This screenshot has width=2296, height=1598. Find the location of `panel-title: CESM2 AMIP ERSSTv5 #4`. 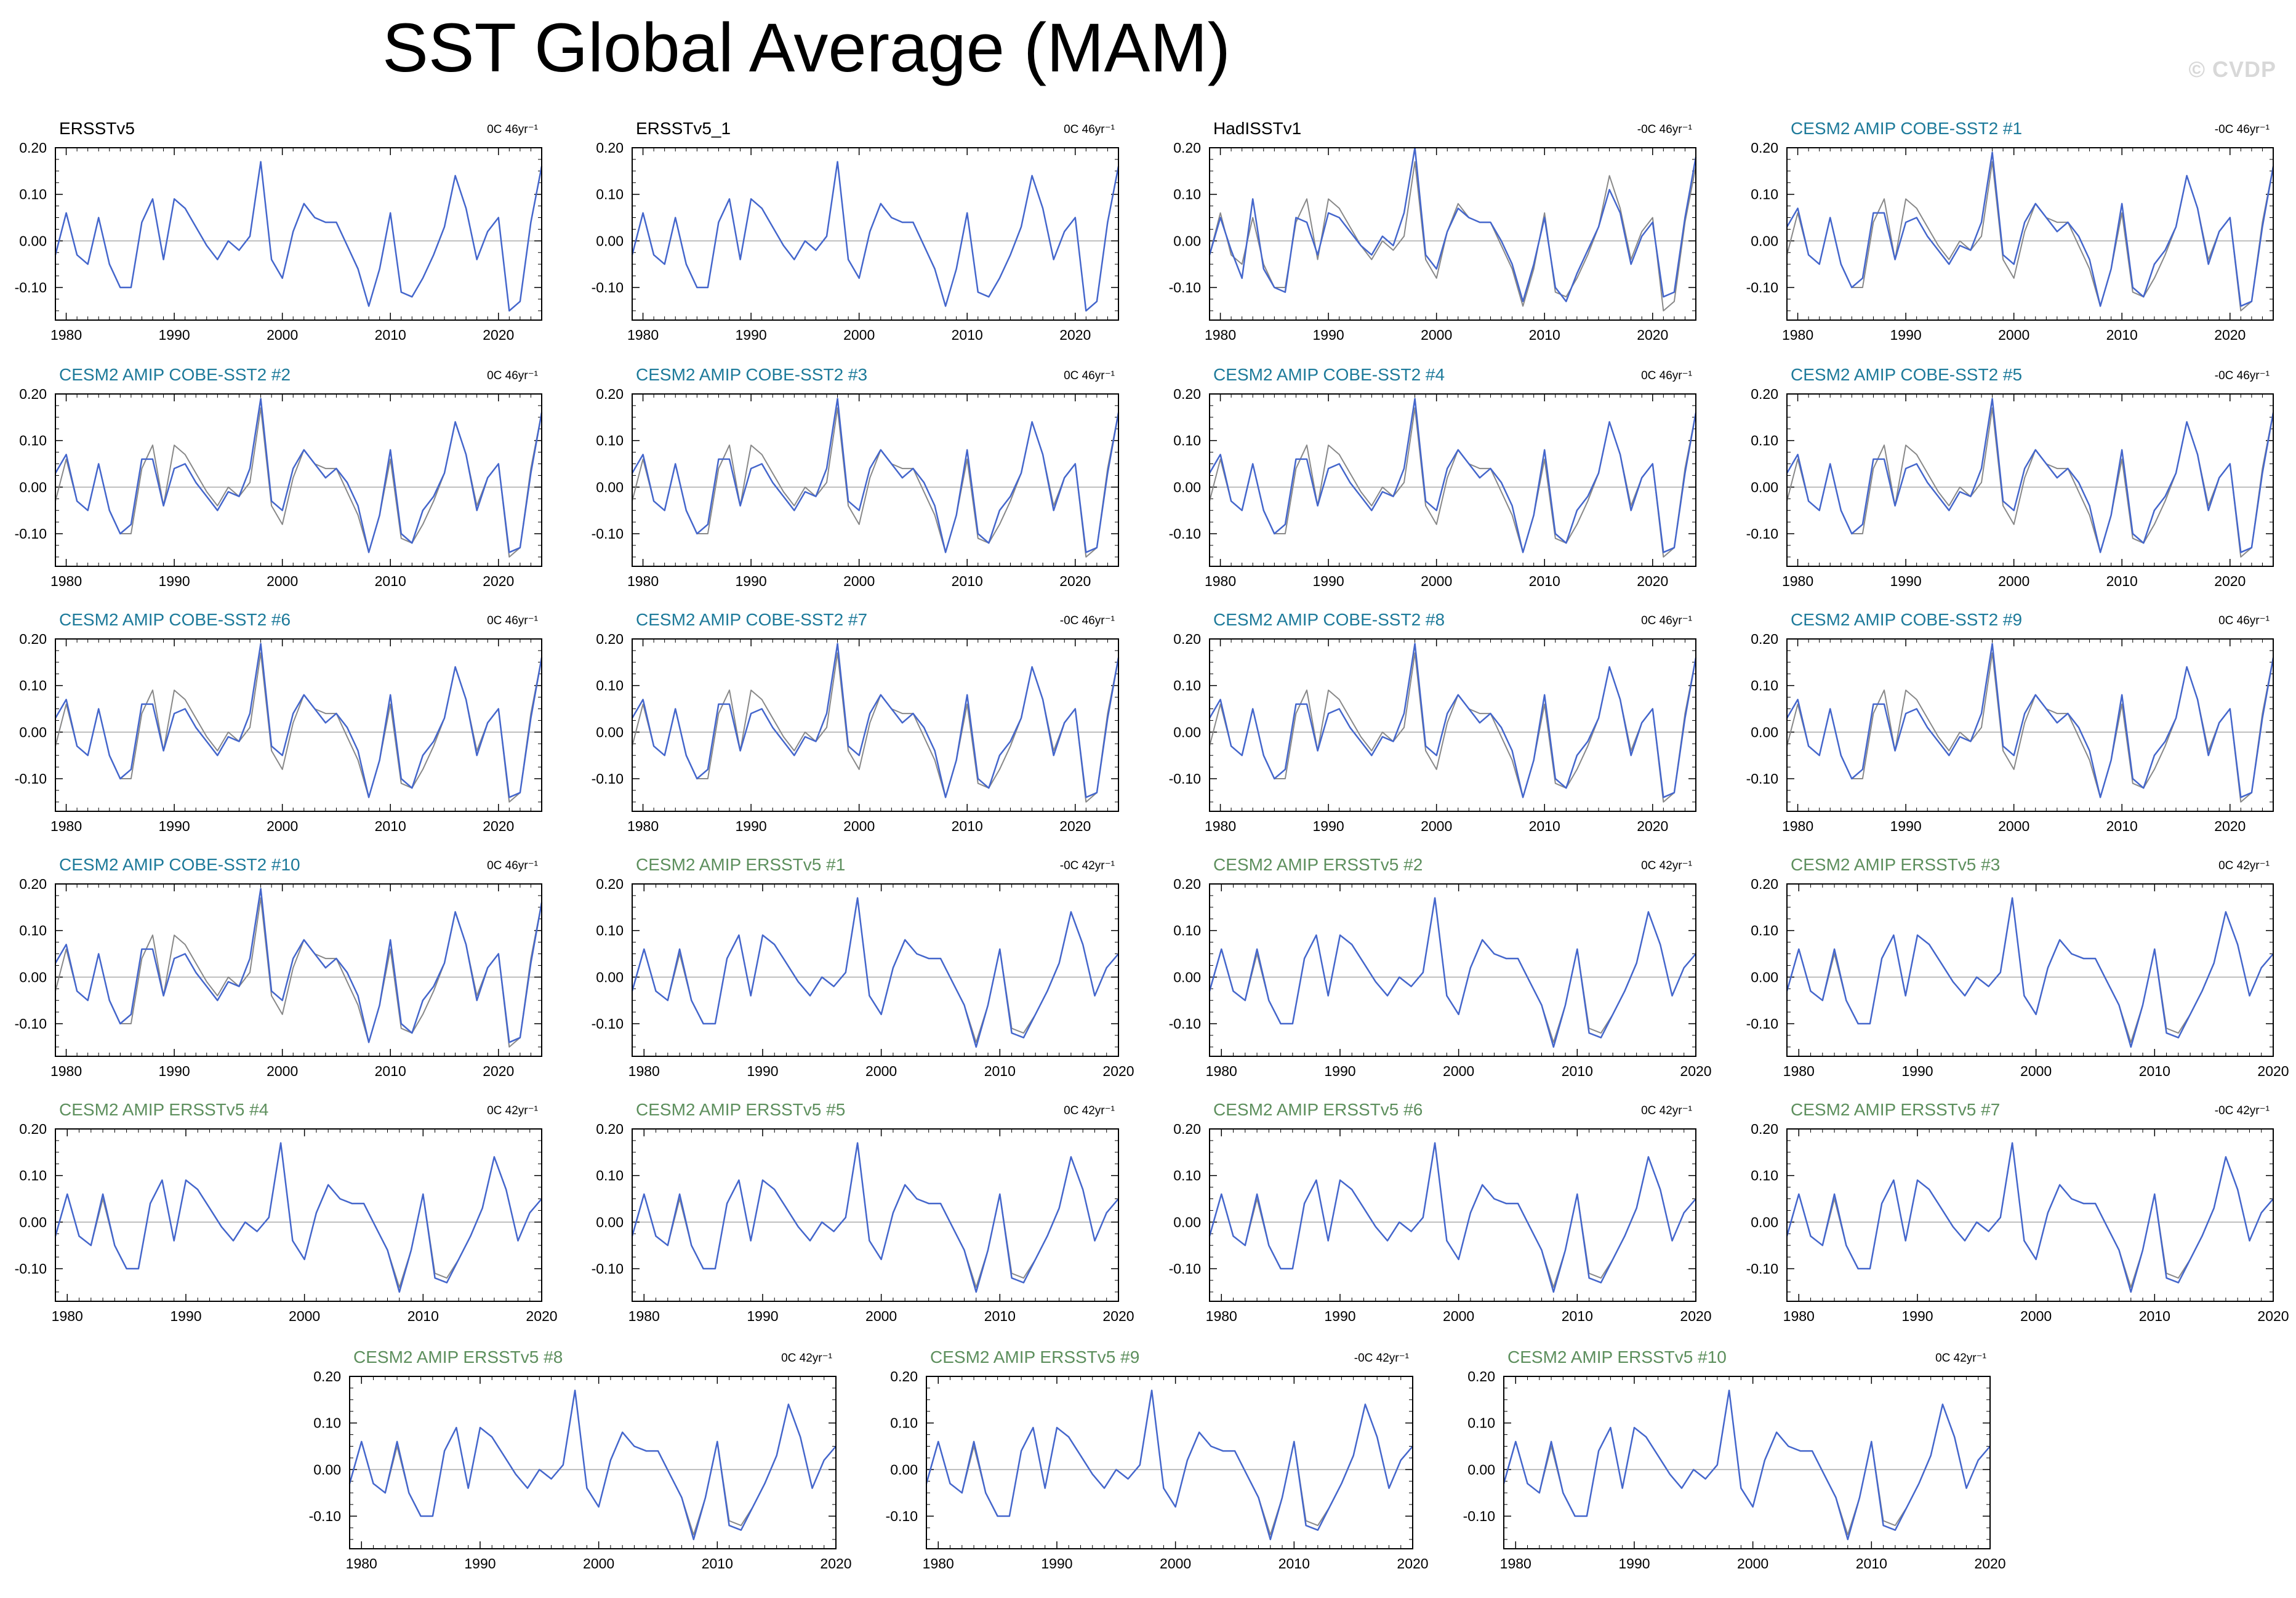

panel-title: CESM2 AMIP ERSSTv5 #4 is located at coordinates (163, 1109).